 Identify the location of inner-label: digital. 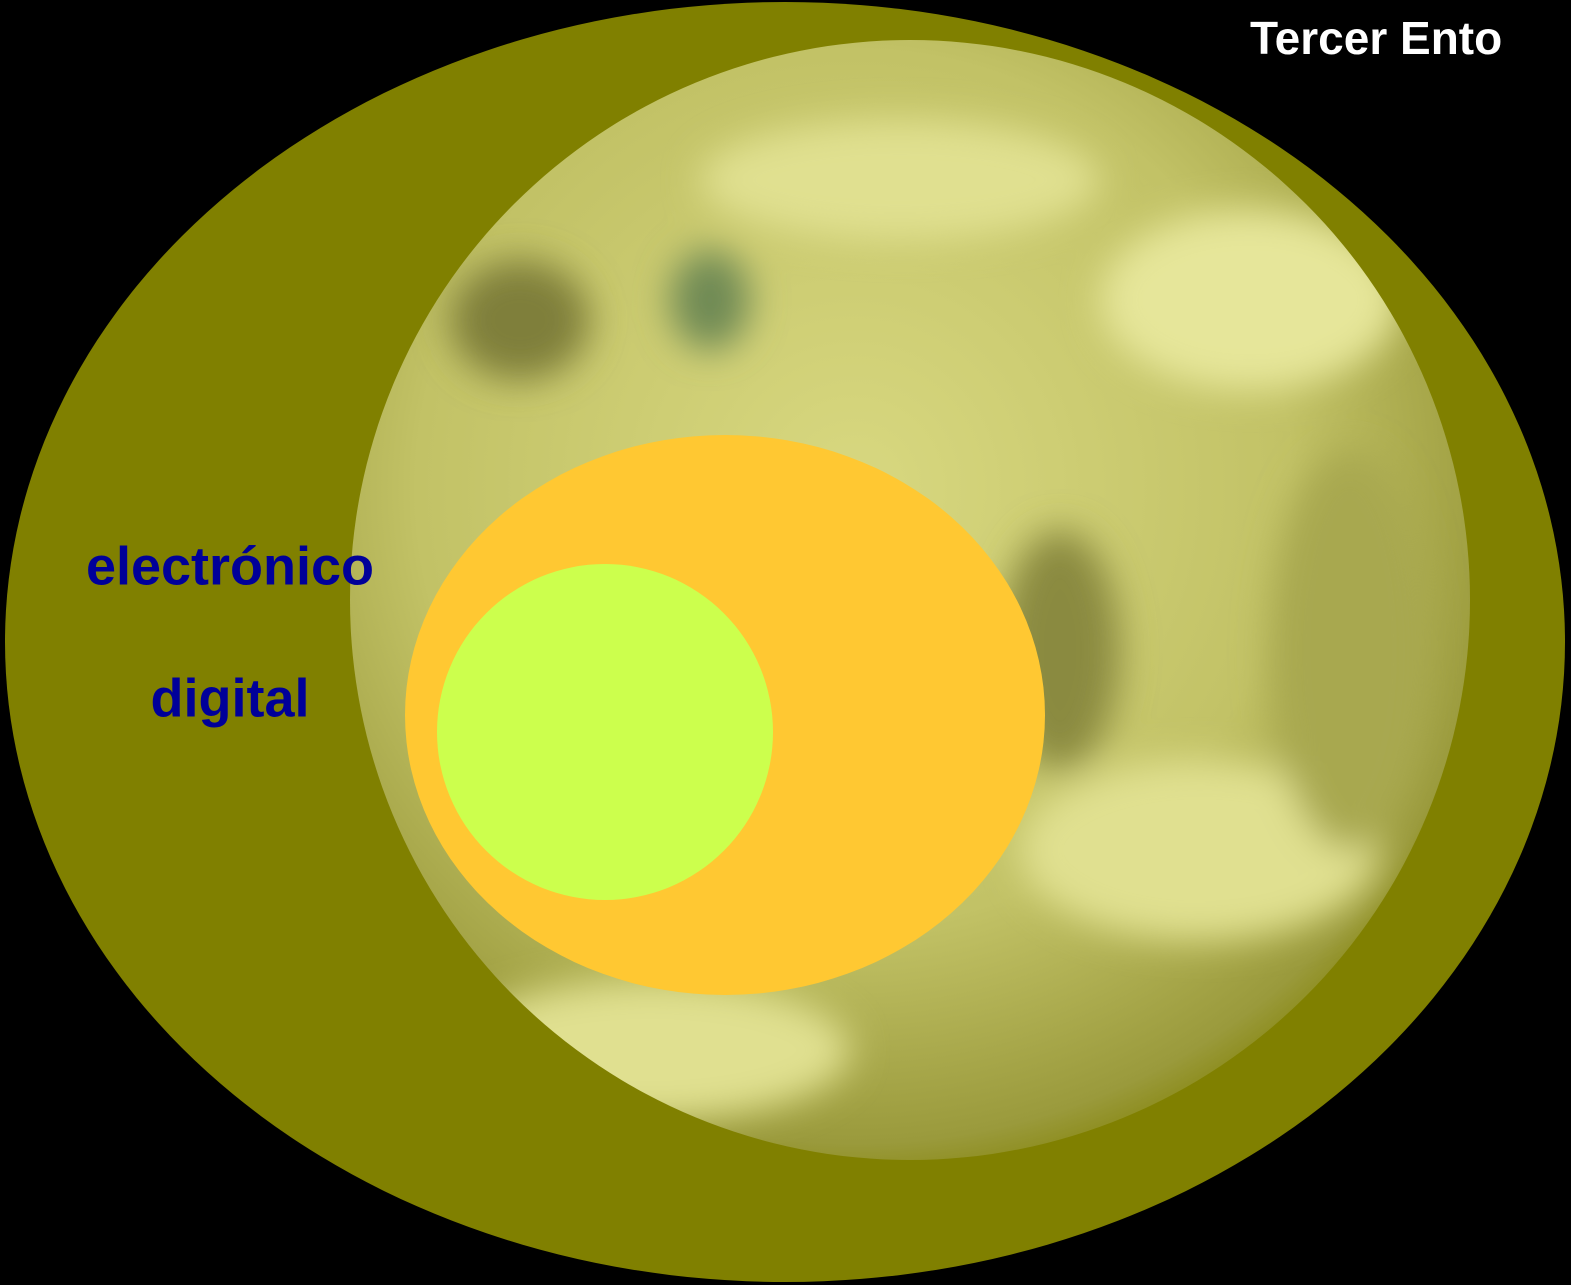
(230, 698).